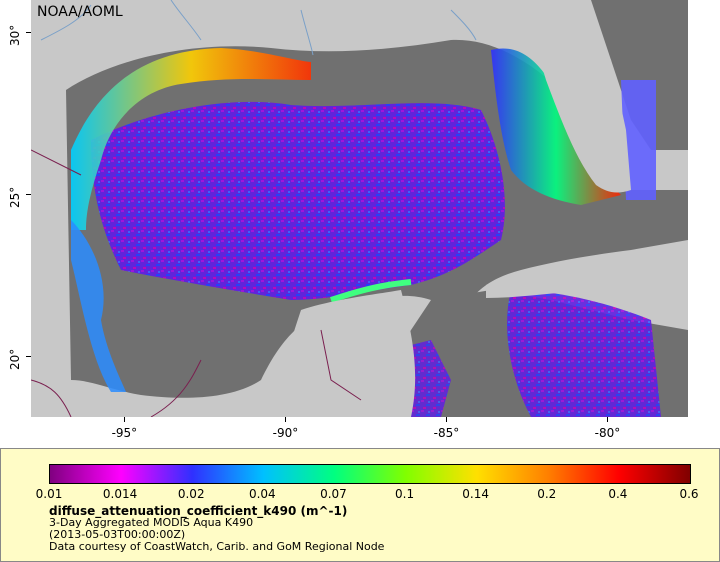 The image size is (720, 562). What do you see at coordinates (262, 494) in the screenshot?
I see `colorbar-tick-label: 0.04` at bounding box center [262, 494].